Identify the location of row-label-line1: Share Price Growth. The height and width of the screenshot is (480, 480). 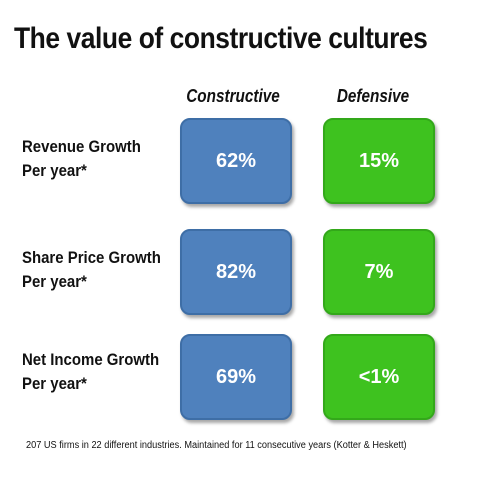
(91, 257).